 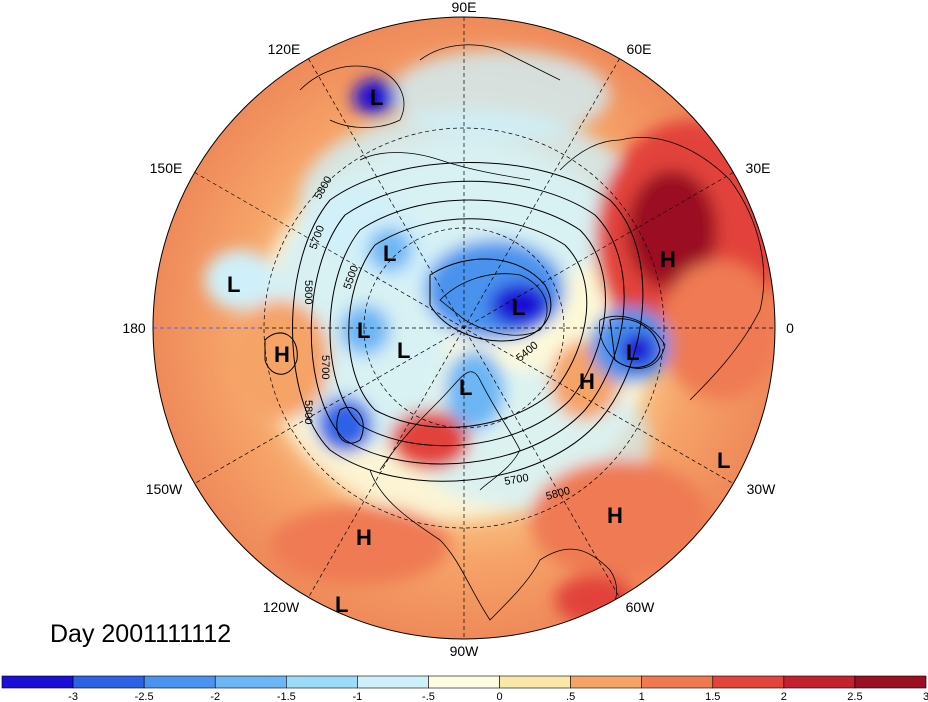 I want to click on lon-label-150e: 150E, so click(x=166, y=168).